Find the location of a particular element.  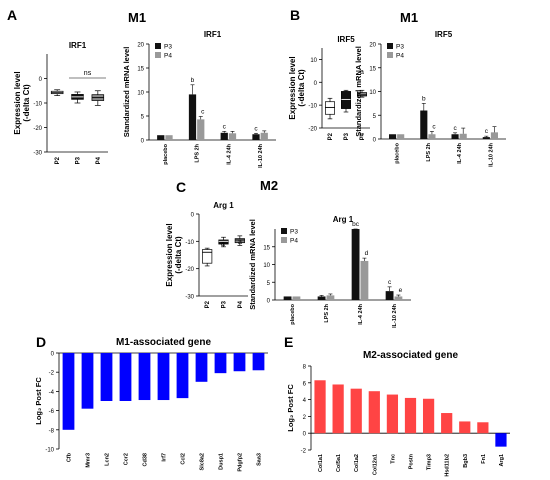

B_bar-ytick-label: 10 is located at coordinates (372, 93).